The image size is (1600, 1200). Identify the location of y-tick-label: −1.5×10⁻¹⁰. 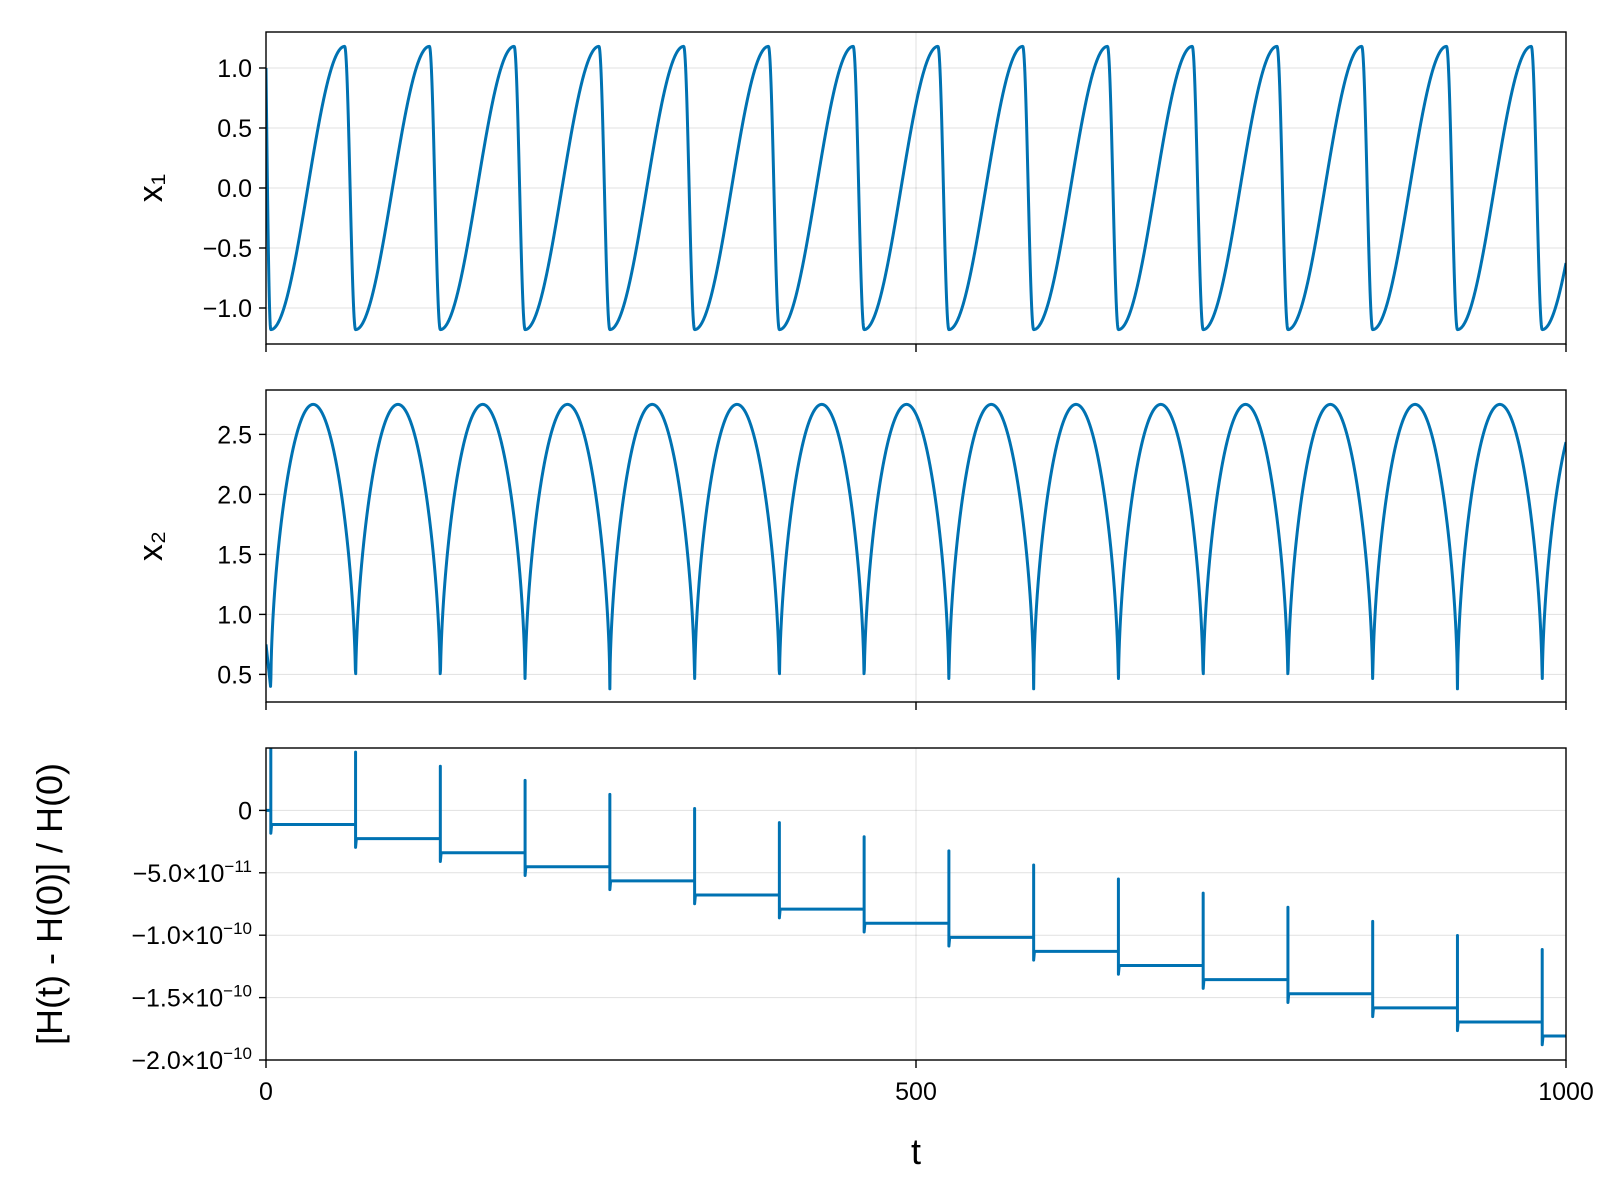
(191, 997).